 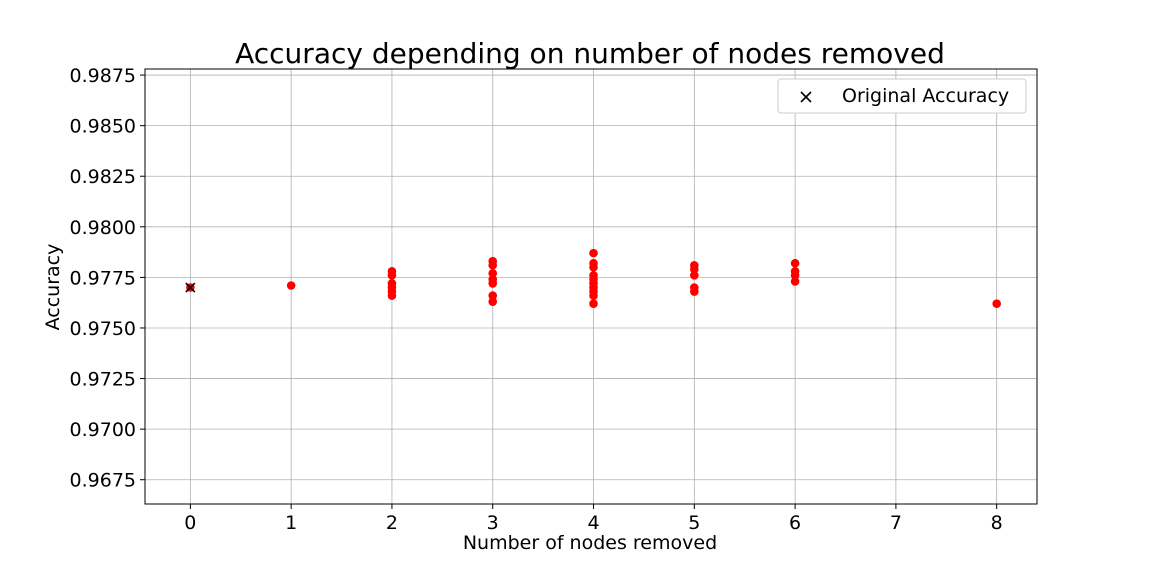 What do you see at coordinates (103, 278) in the screenshot?
I see `y-tick-label: 0.9775` at bounding box center [103, 278].